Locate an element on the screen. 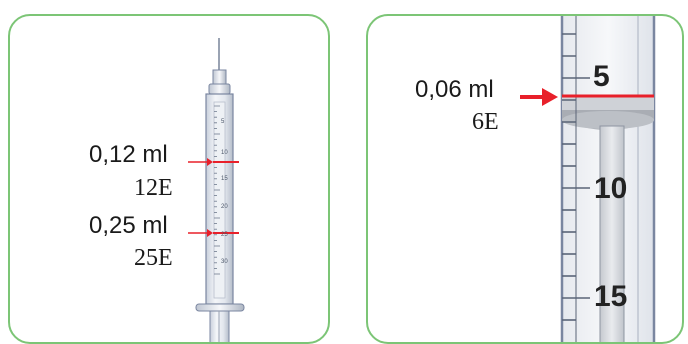 The height and width of the screenshot is (344, 688). zoom-scale-label: 5 is located at coordinates (601, 76).